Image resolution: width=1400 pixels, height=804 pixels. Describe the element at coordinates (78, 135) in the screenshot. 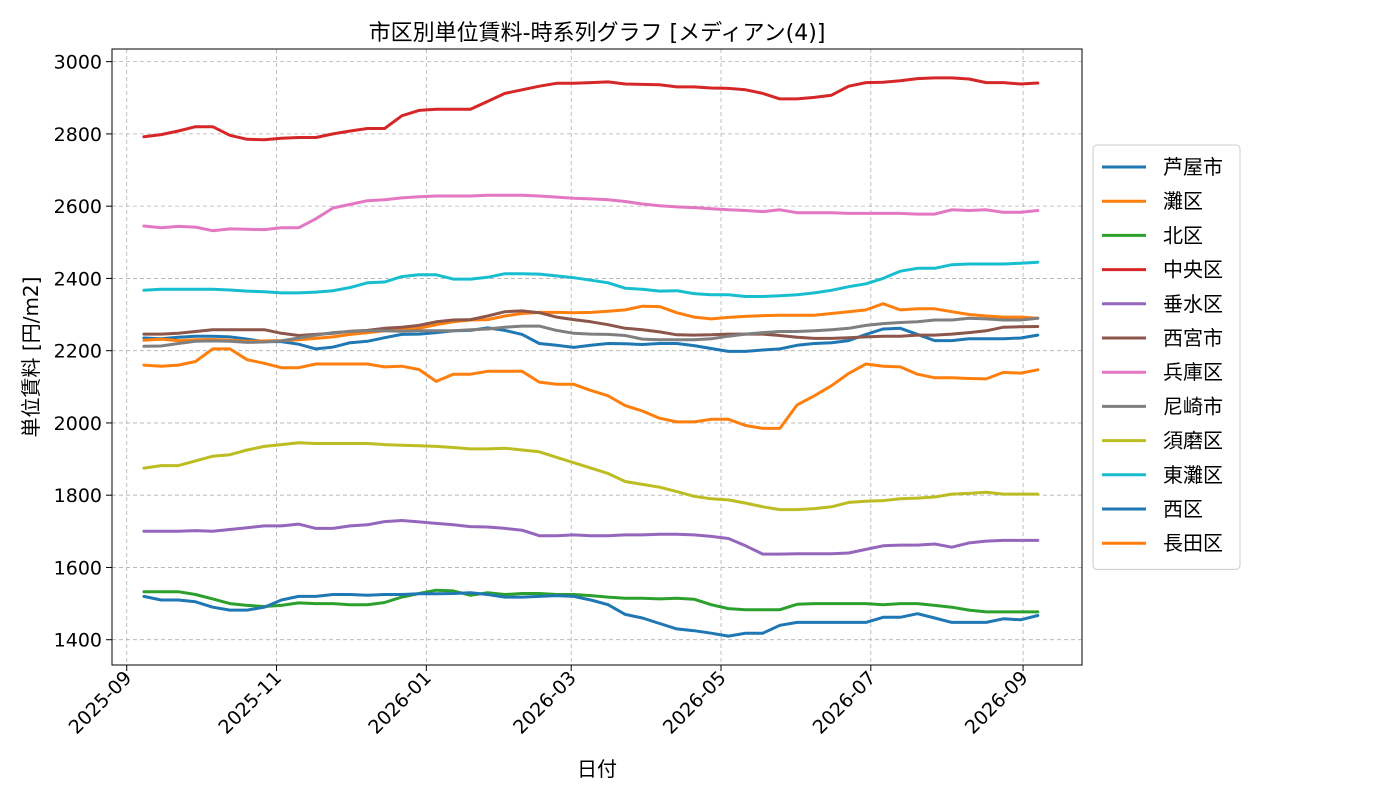

I see `y-tick-label: 2800` at that location.